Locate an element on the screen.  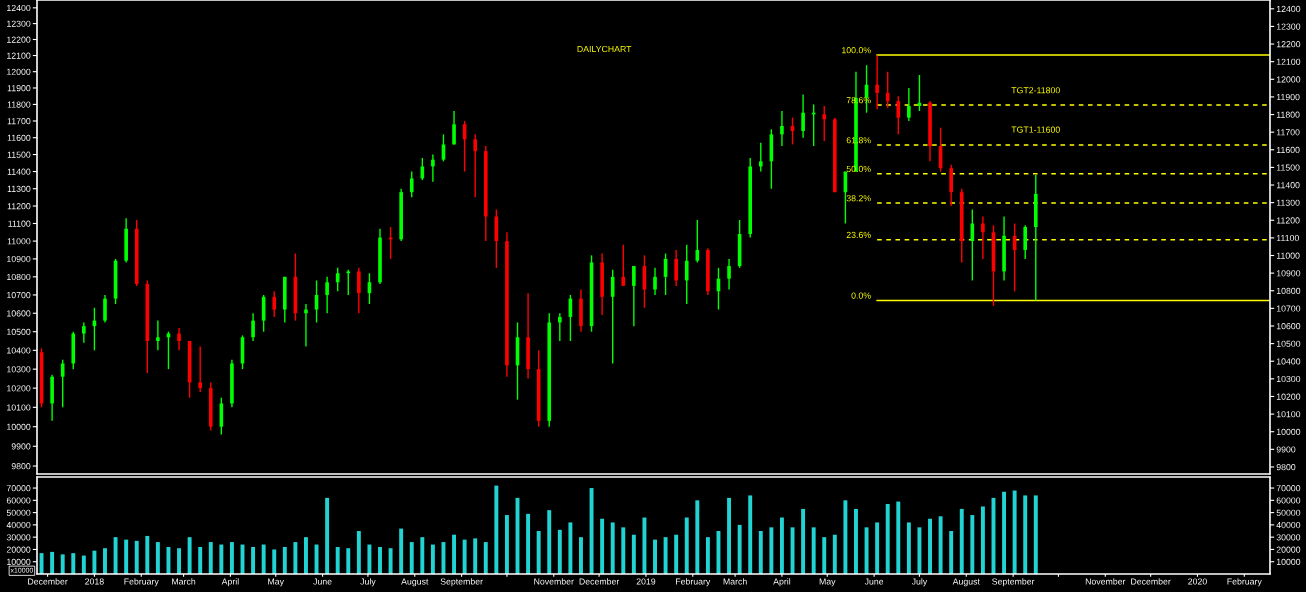
y-tick-label: 11900 is located at coordinates (19, 88).